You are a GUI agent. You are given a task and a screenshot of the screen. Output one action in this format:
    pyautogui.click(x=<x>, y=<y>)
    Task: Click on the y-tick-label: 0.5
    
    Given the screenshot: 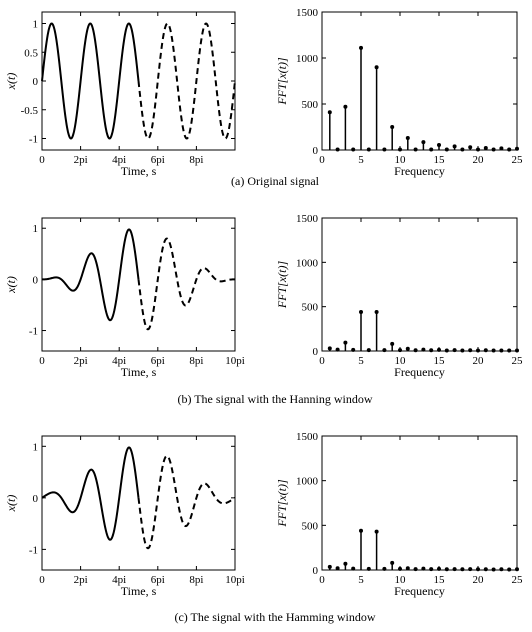 What is the action you would take?
    pyautogui.click(x=31, y=53)
    